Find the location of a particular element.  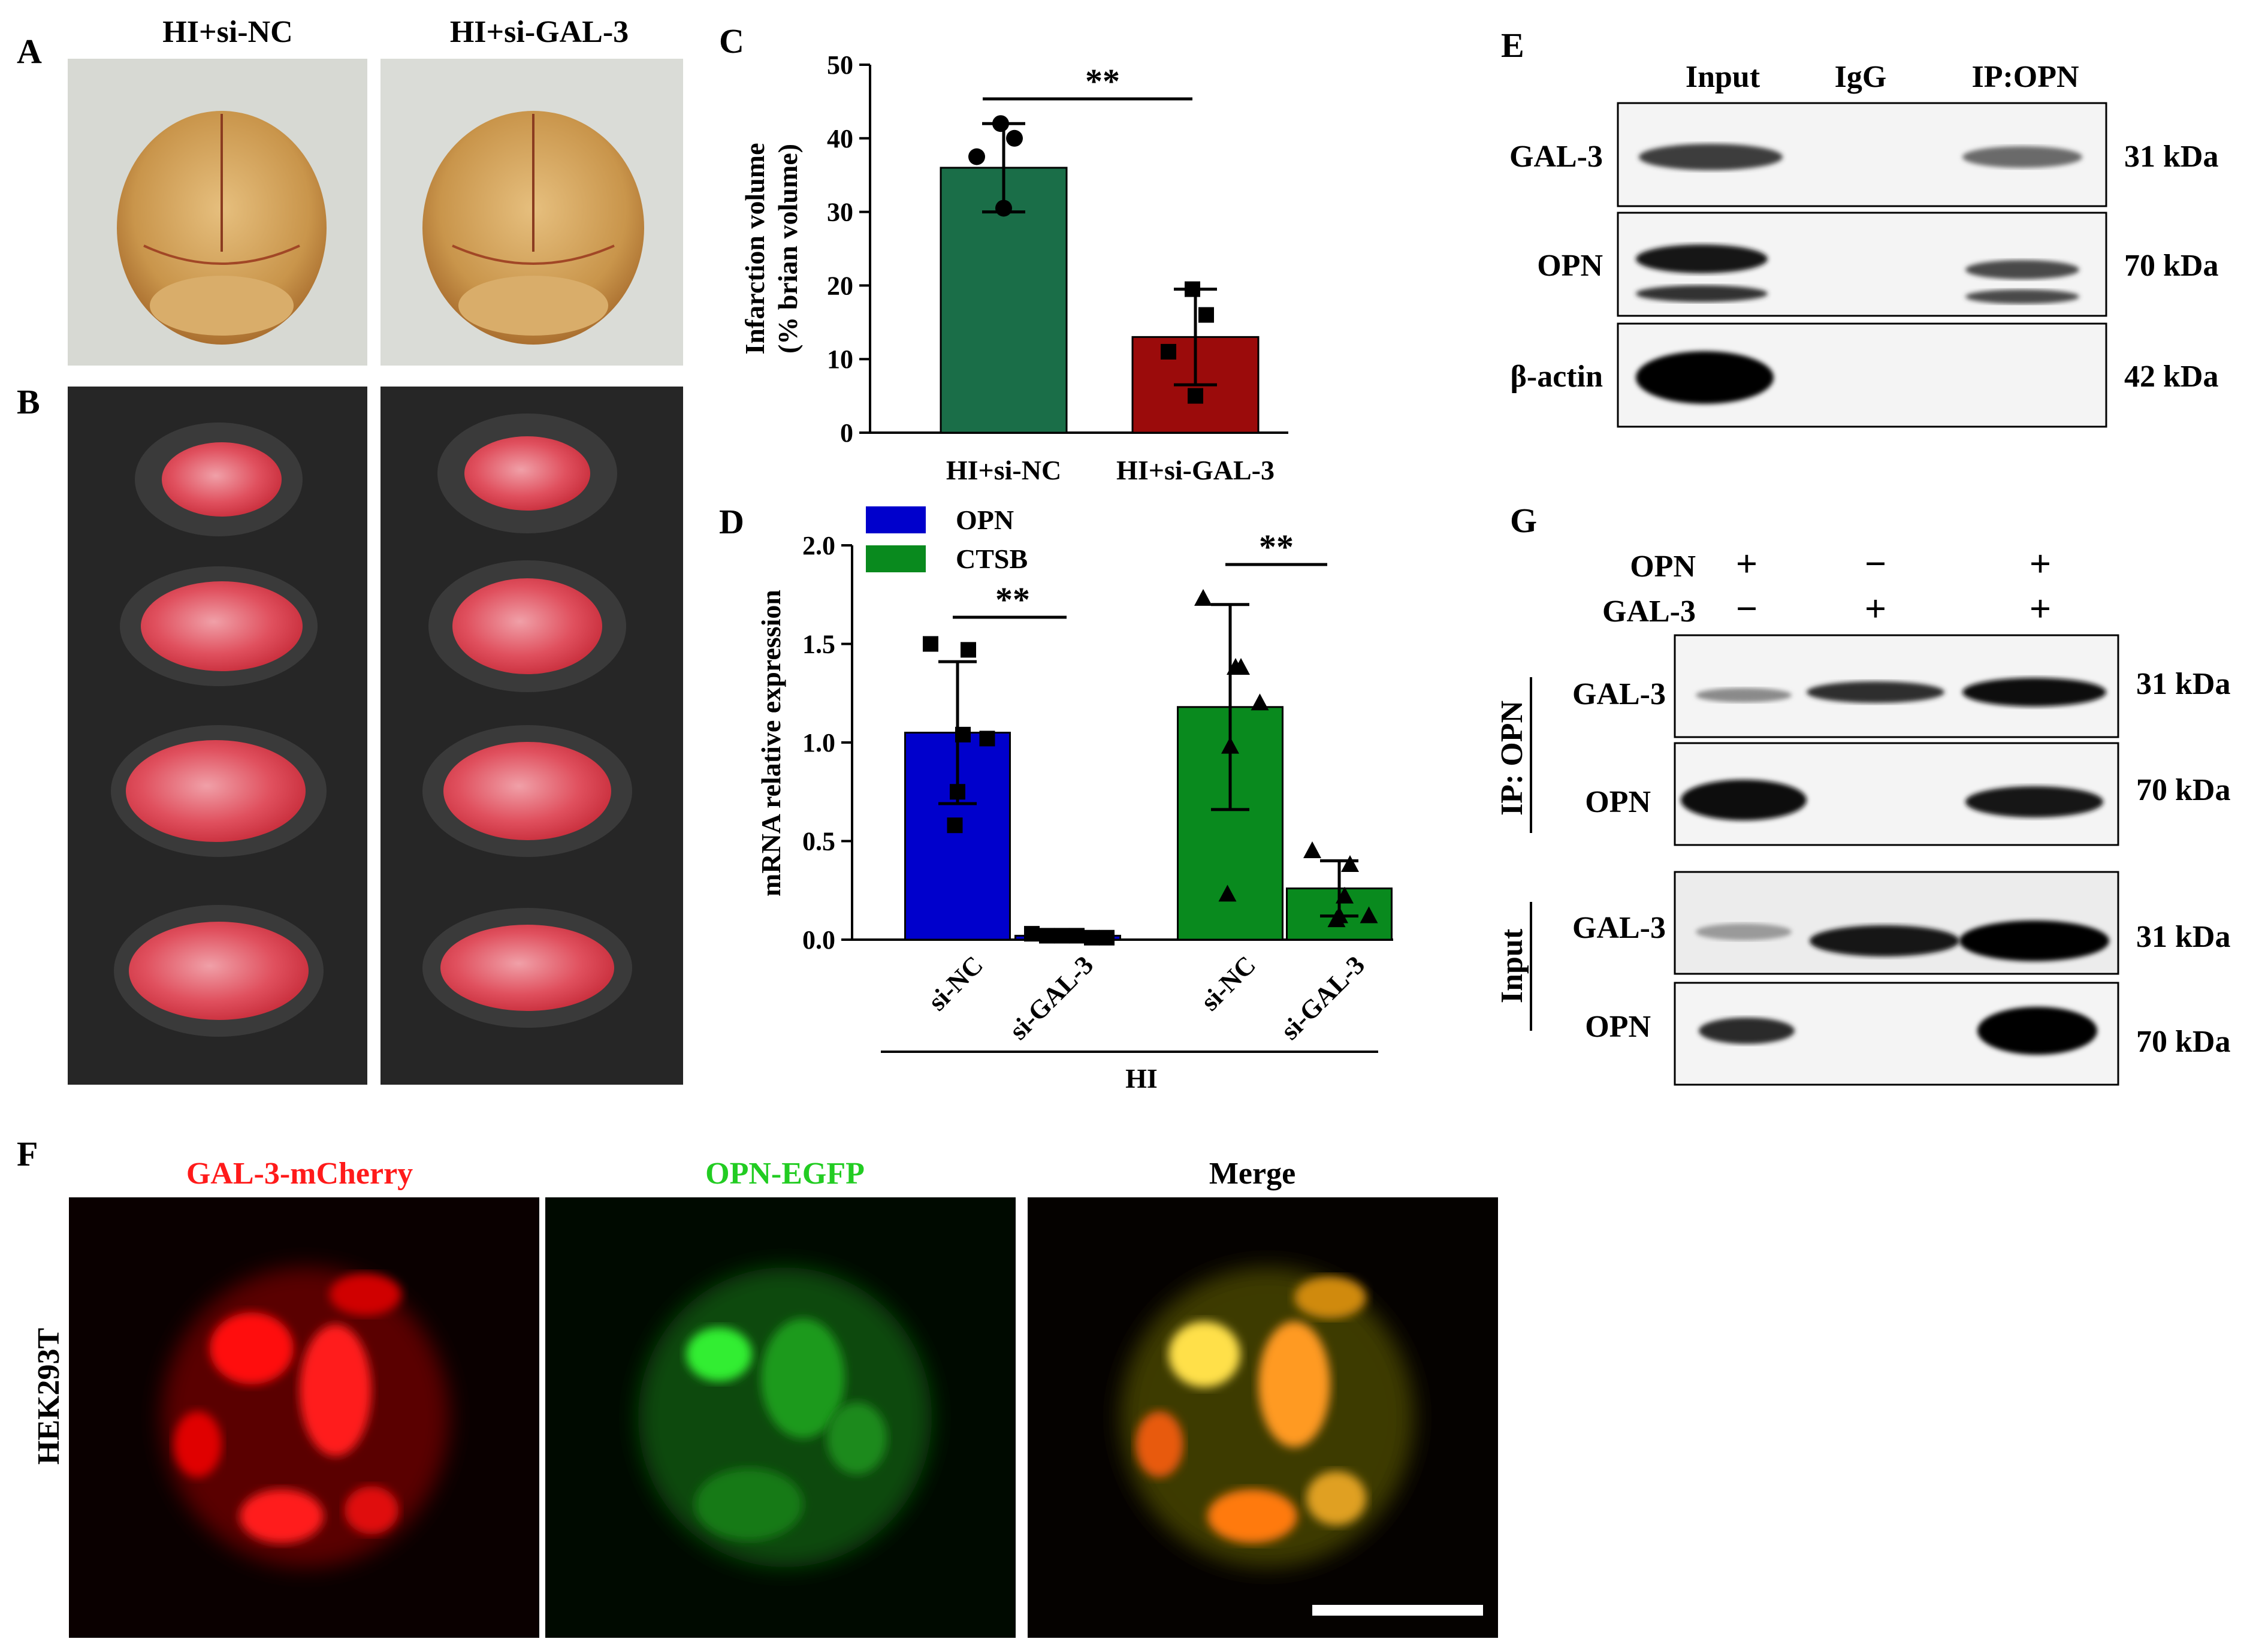

blot-g-input-gal3 is located at coordinates (1896, 923).